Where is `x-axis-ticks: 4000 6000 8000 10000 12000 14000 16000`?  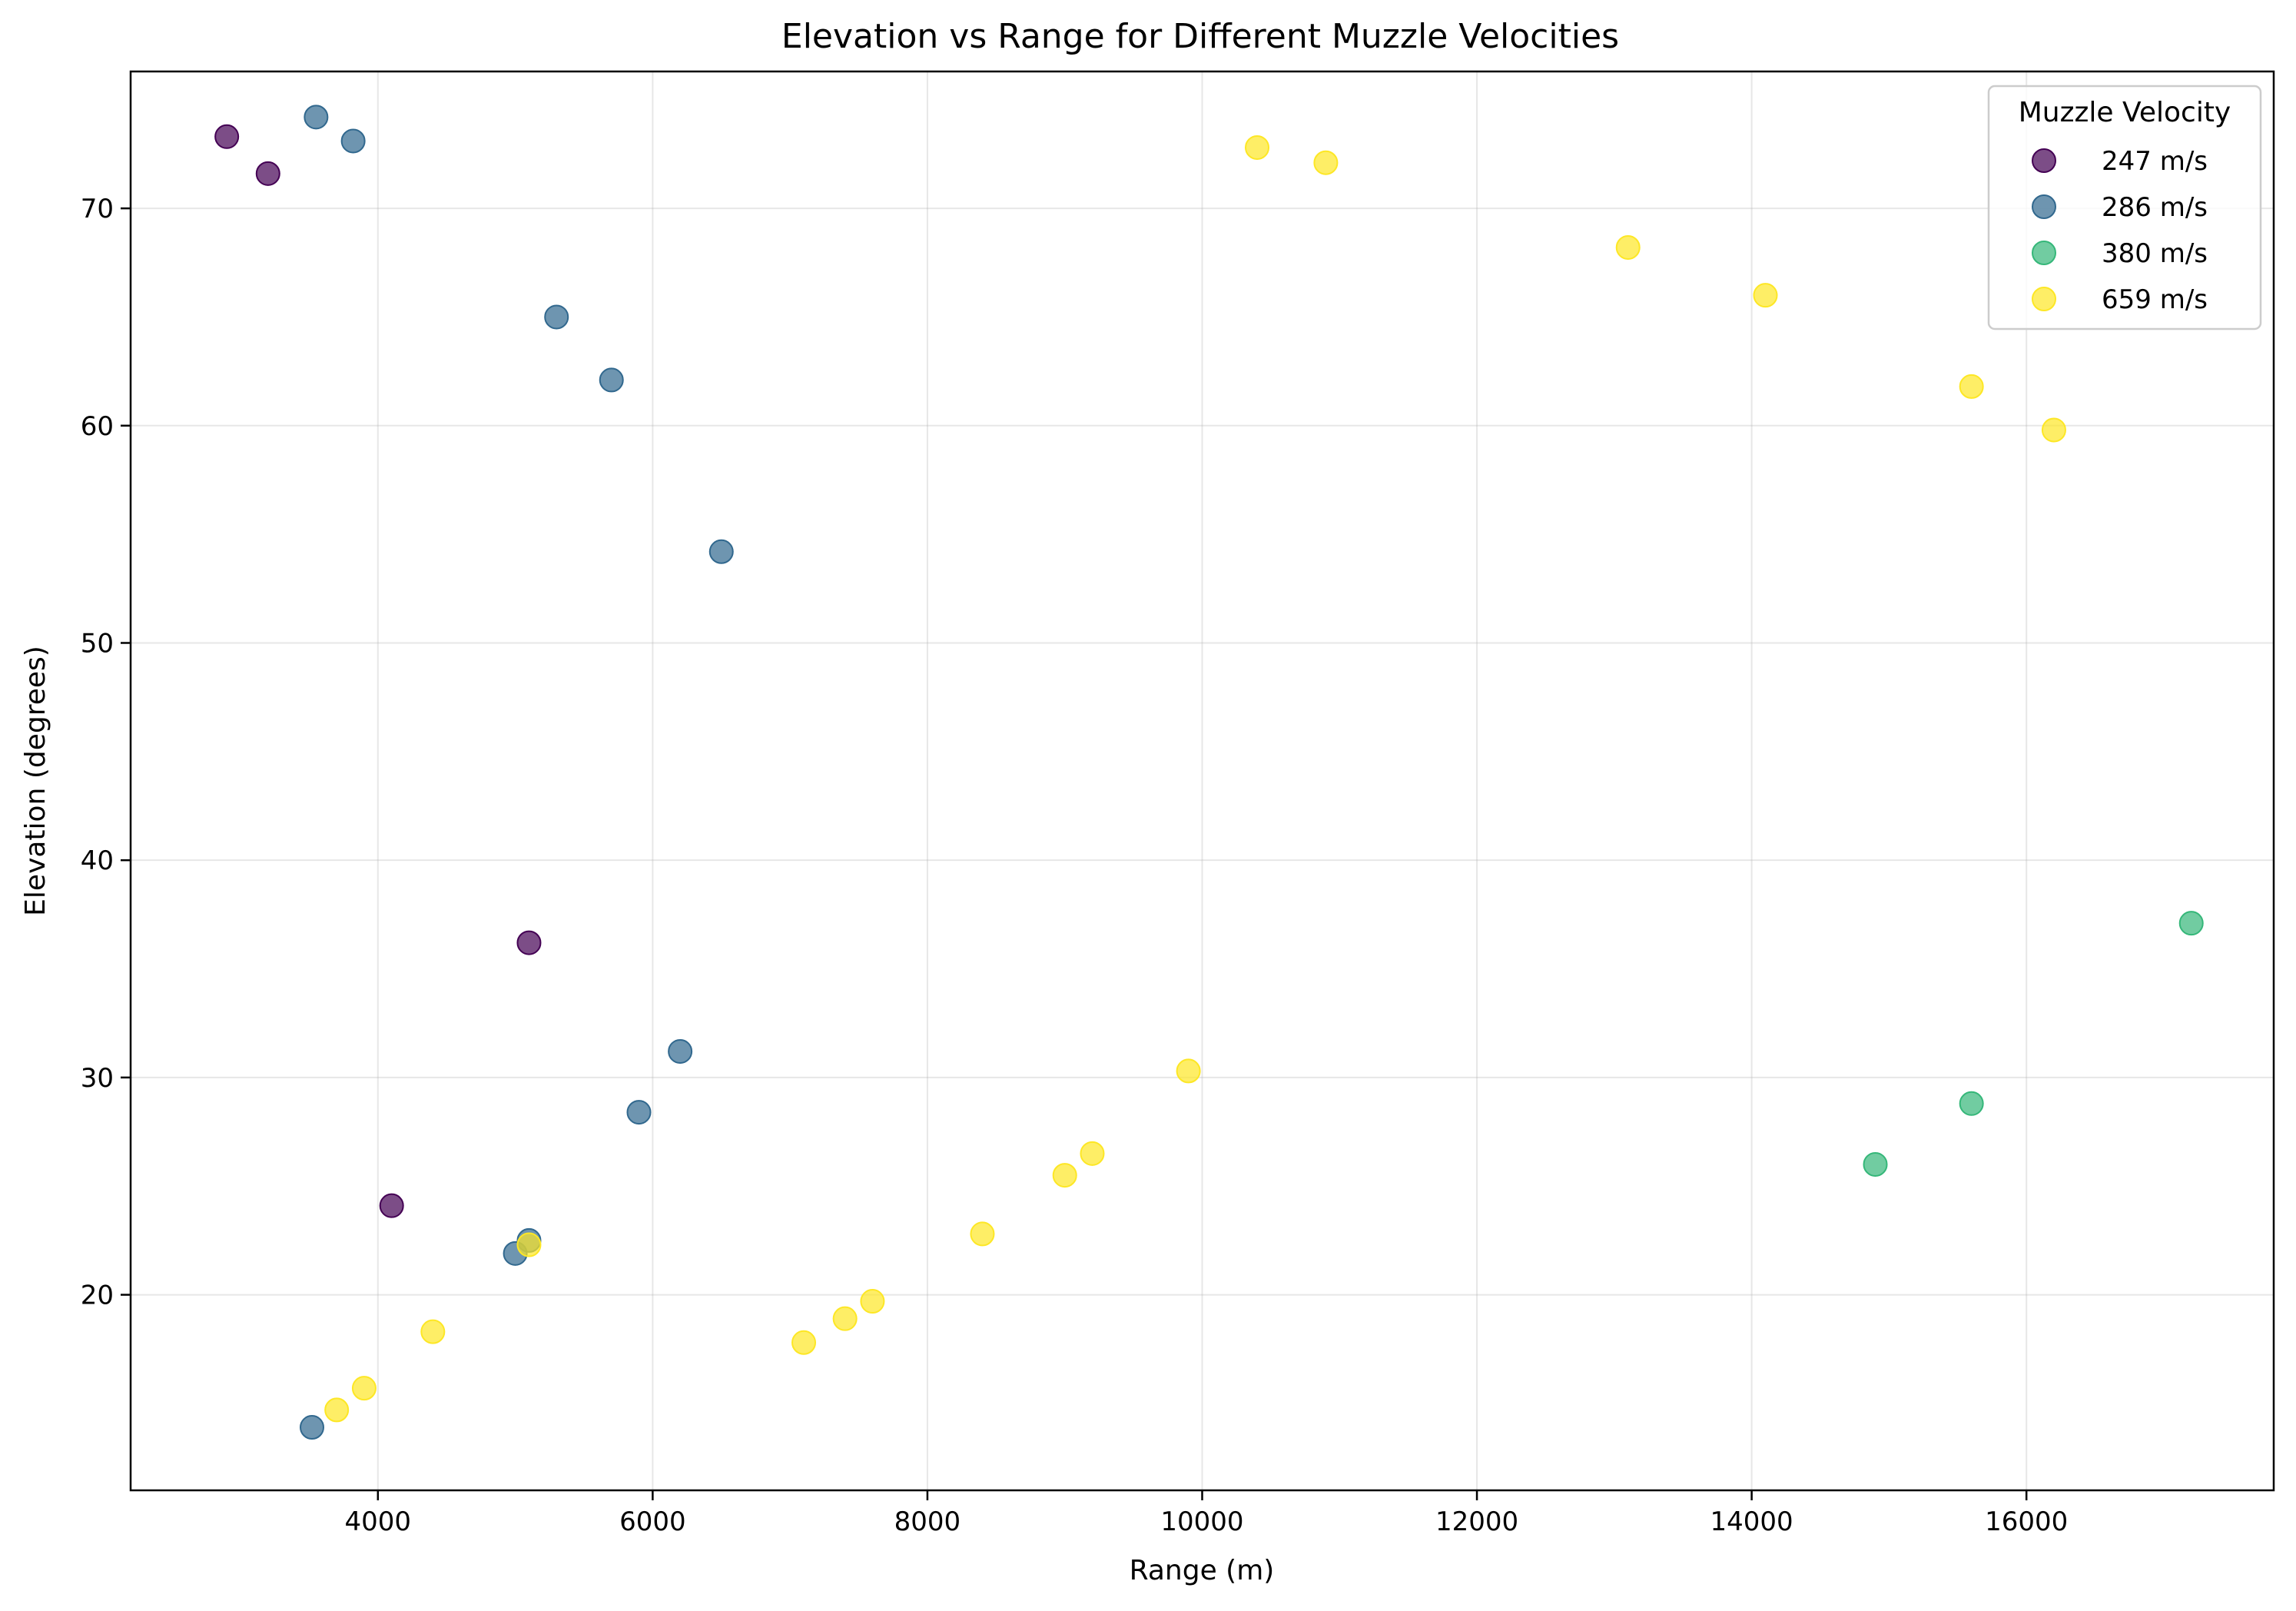
x-axis-ticks: 4000 6000 8000 10000 12000 14000 16000 is located at coordinates (1206, 1513).